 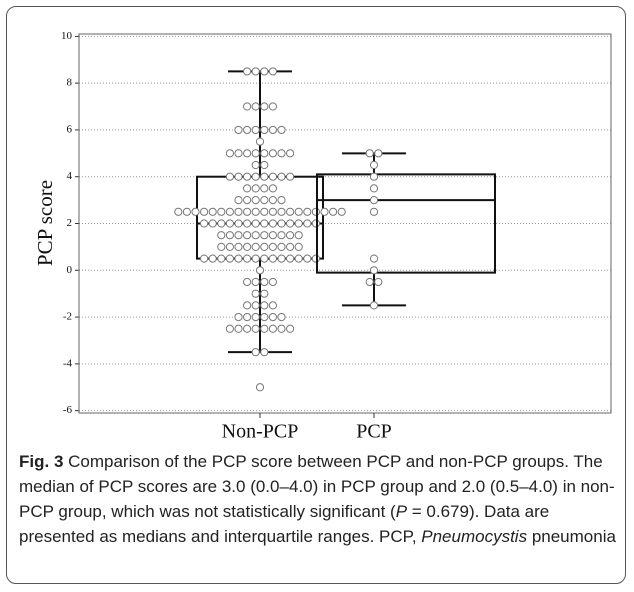 I want to click on caption-text: pneumonia, so click(x=571, y=536).